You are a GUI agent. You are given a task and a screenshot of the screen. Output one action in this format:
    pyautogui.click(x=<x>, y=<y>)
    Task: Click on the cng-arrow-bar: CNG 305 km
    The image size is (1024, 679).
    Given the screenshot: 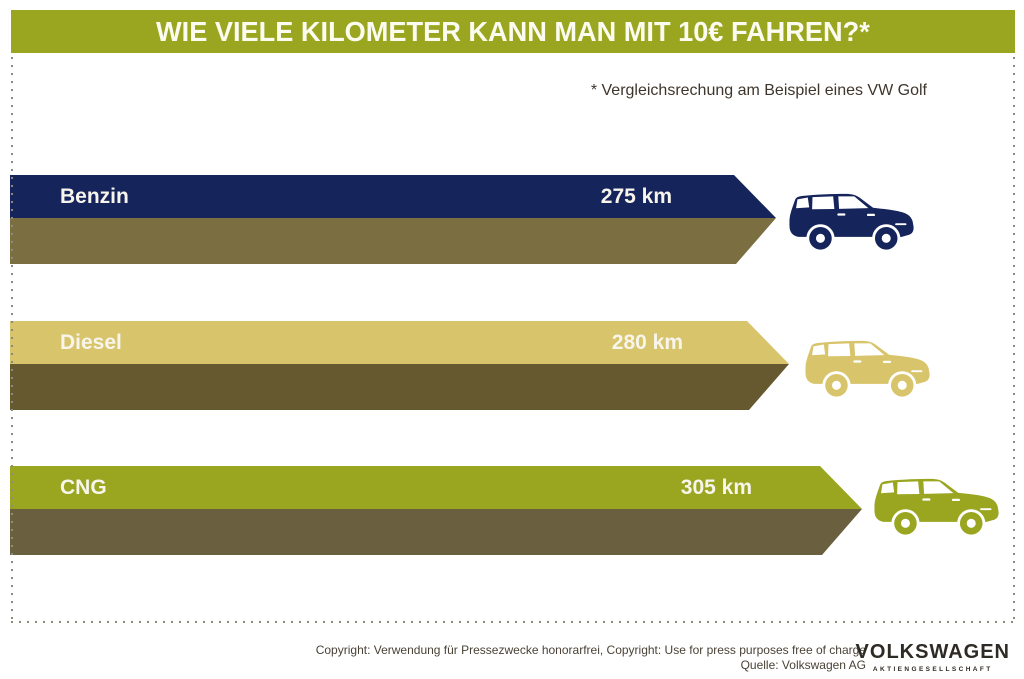 What is the action you would take?
    pyautogui.click(x=436, y=510)
    